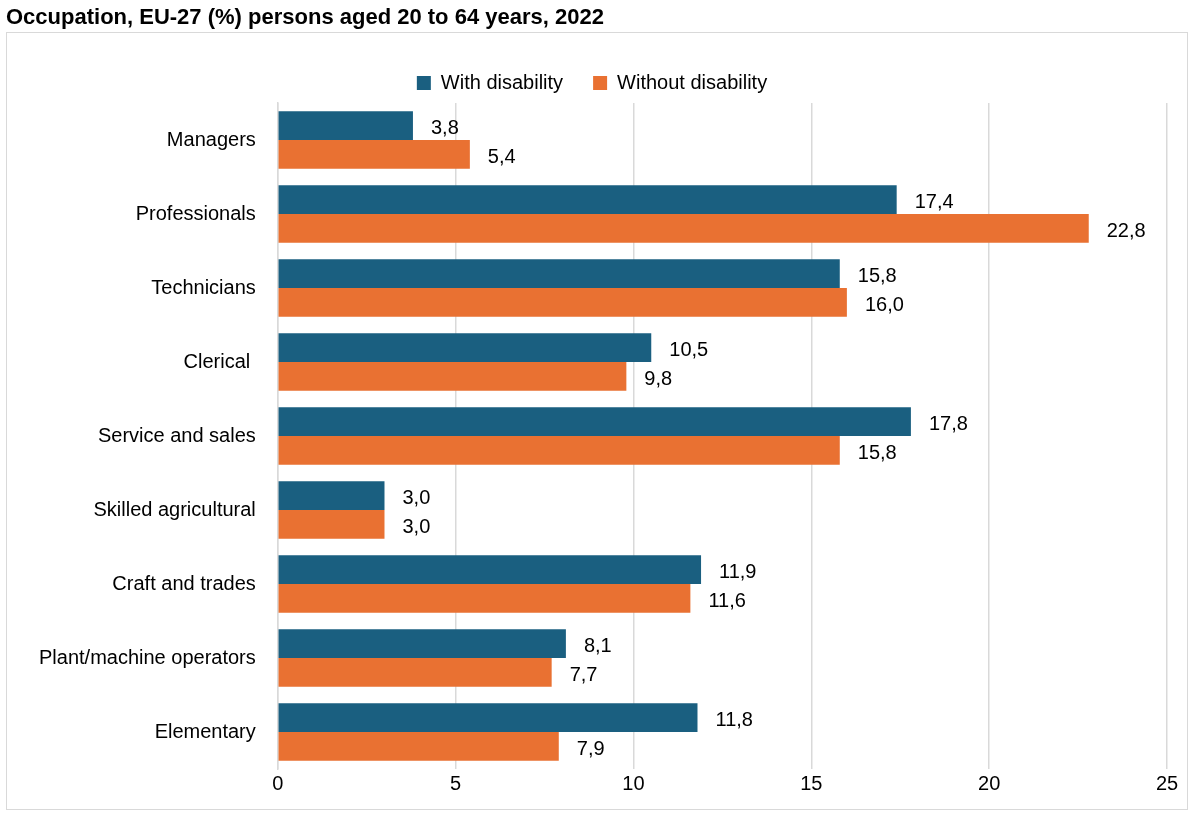  What do you see at coordinates (1126, 229) in the screenshot?
I see `data-label: 22,8` at bounding box center [1126, 229].